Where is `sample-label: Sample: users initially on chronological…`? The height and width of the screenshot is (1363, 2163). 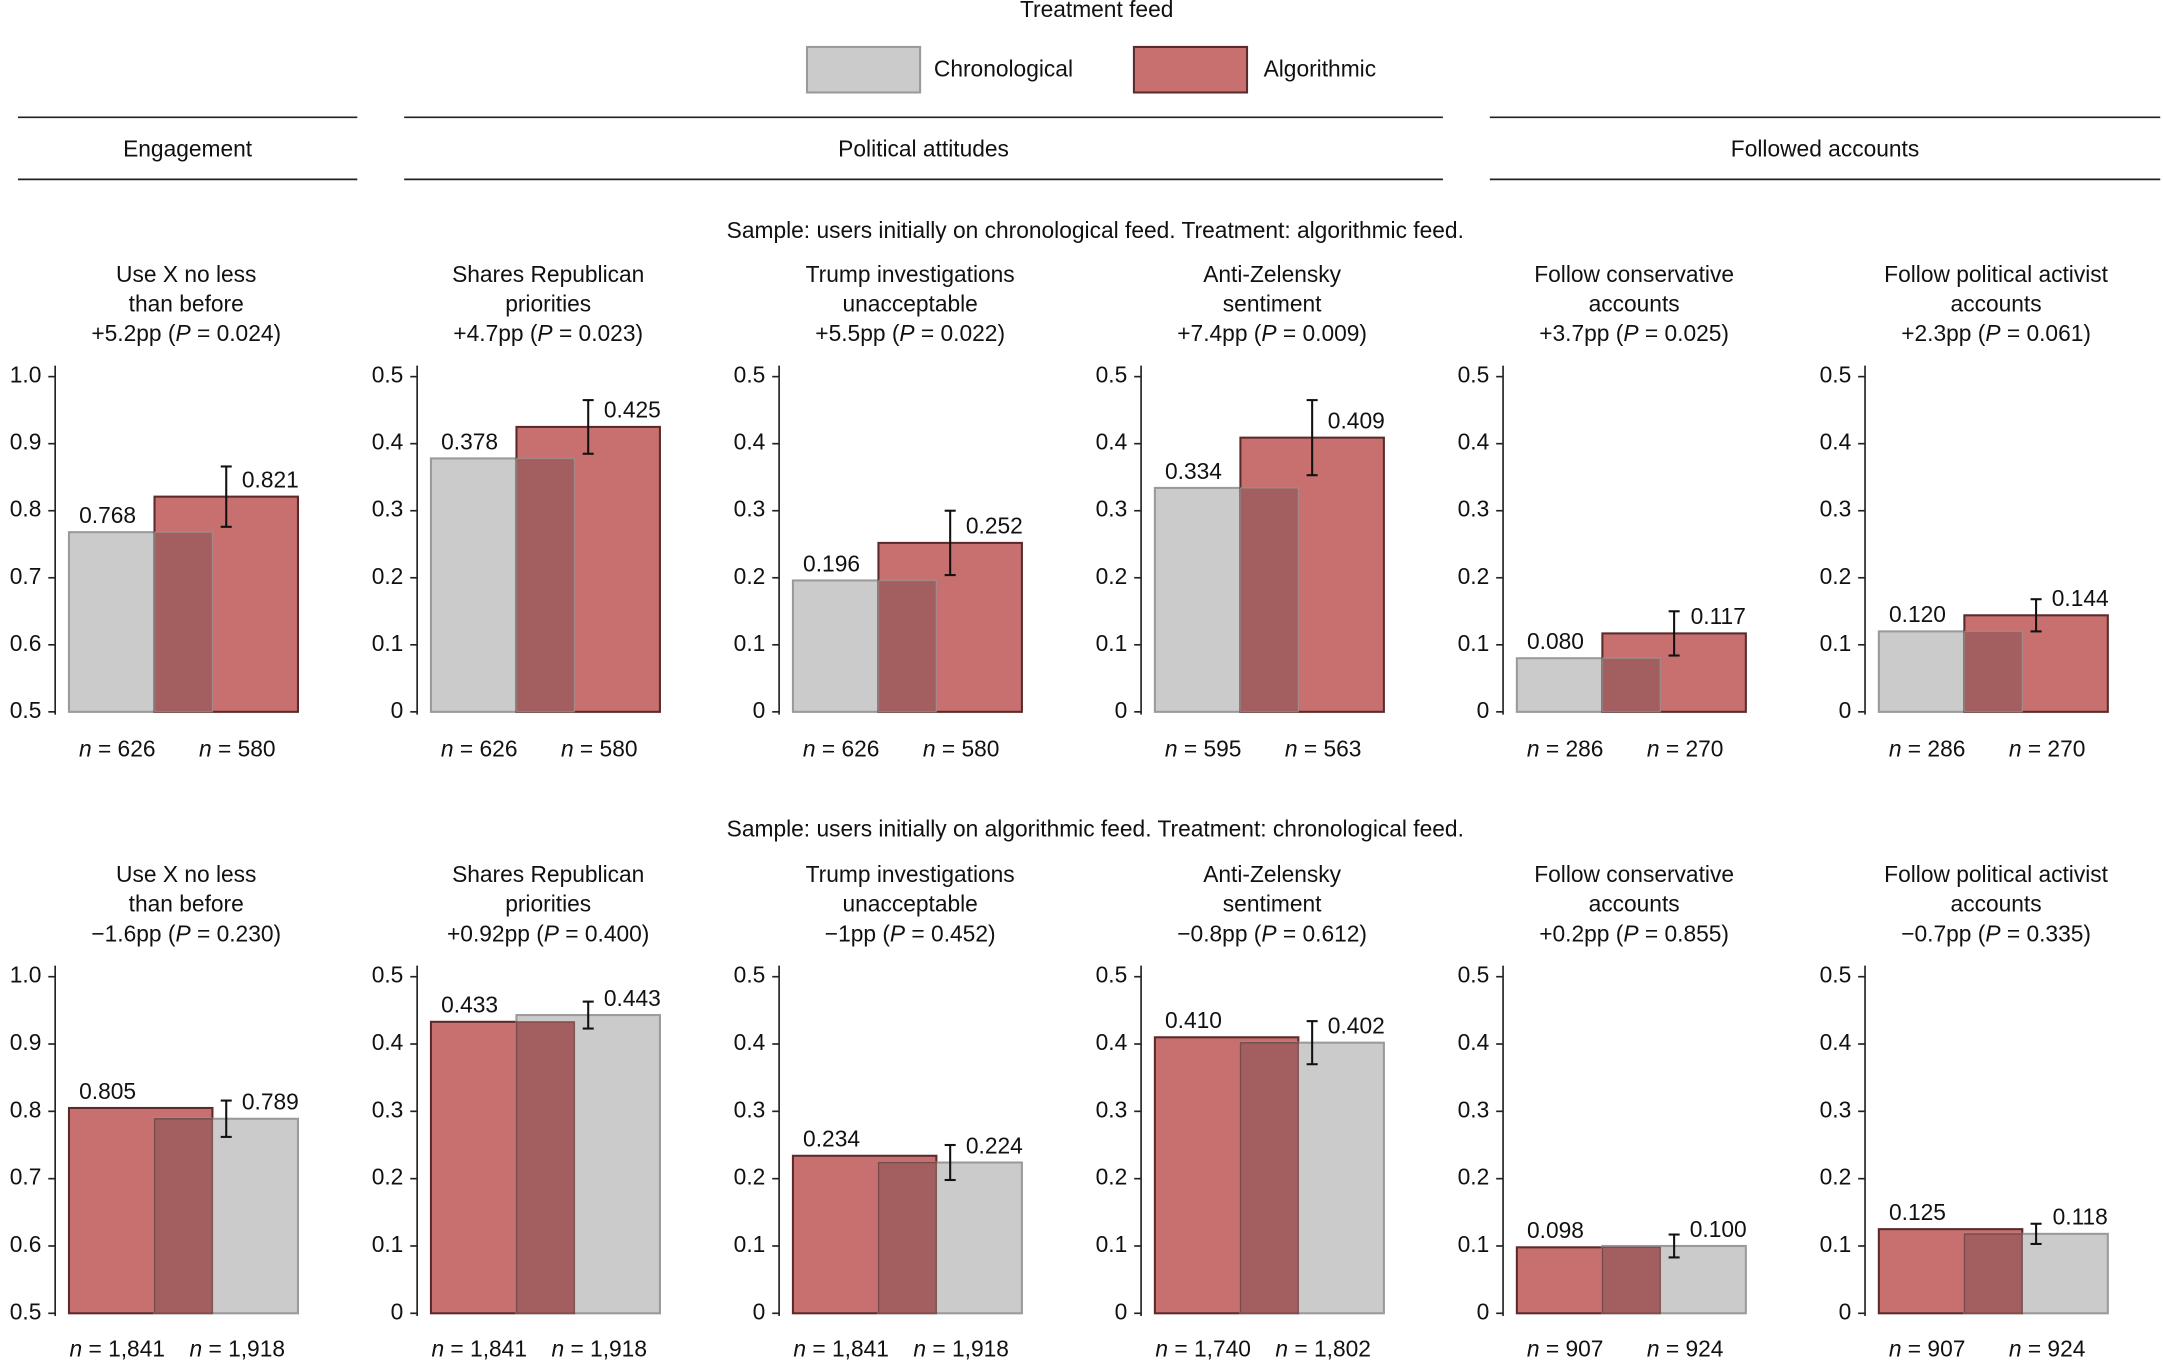
sample-label: Sample: users initially on chronological… is located at coordinates (1095, 230).